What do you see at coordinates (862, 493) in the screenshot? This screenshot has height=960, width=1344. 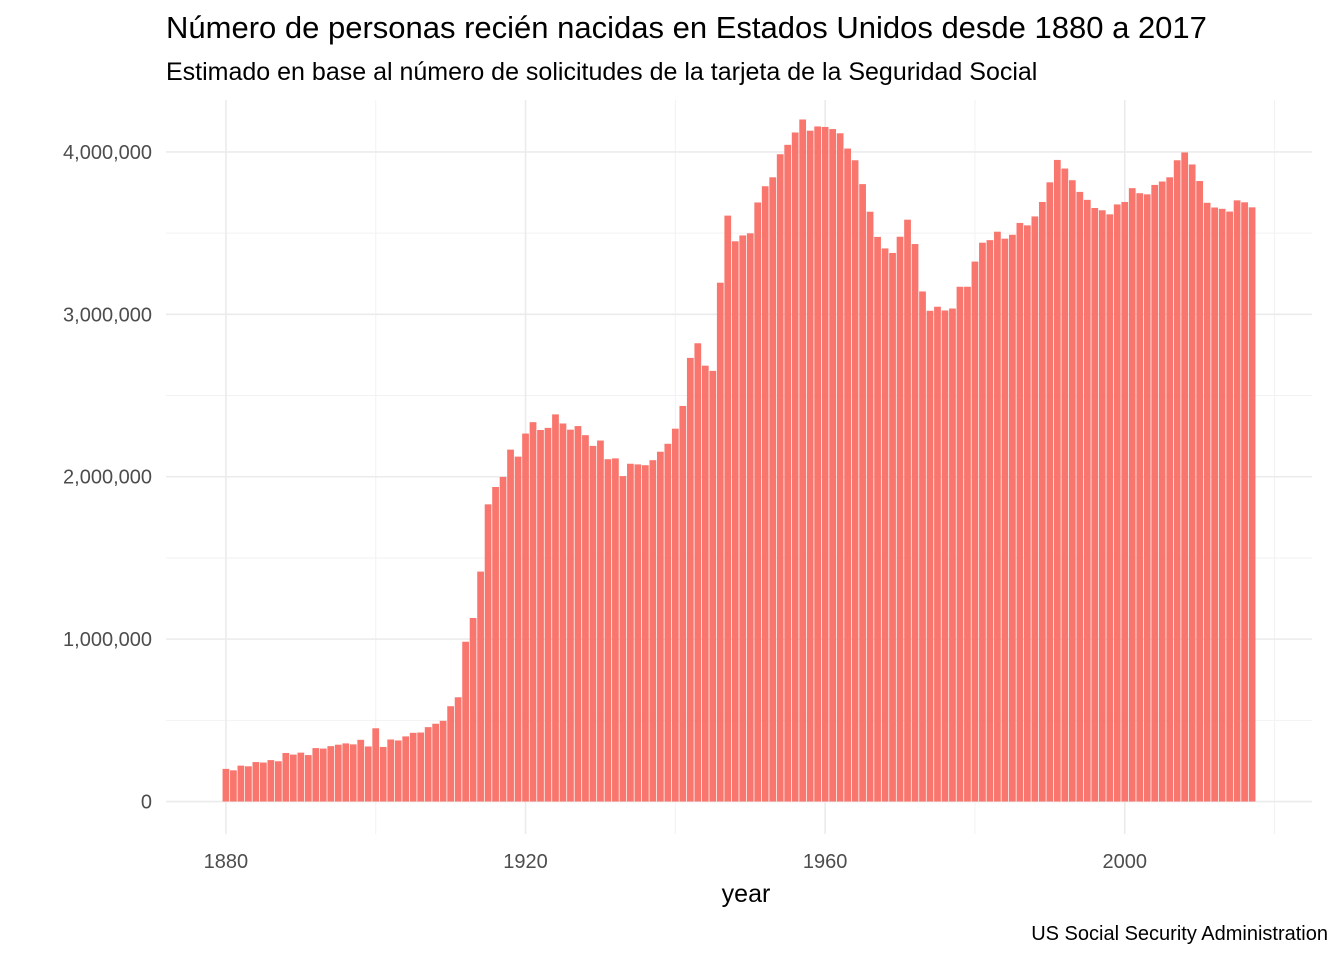 I see `bar-1965` at bounding box center [862, 493].